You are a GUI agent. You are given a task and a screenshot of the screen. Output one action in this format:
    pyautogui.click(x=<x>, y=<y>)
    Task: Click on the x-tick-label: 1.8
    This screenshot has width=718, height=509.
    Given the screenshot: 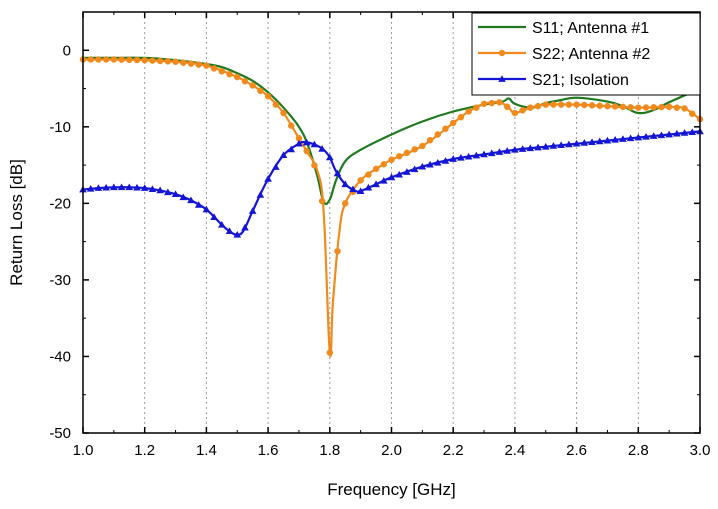 What is the action you would take?
    pyautogui.click(x=329, y=450)
    